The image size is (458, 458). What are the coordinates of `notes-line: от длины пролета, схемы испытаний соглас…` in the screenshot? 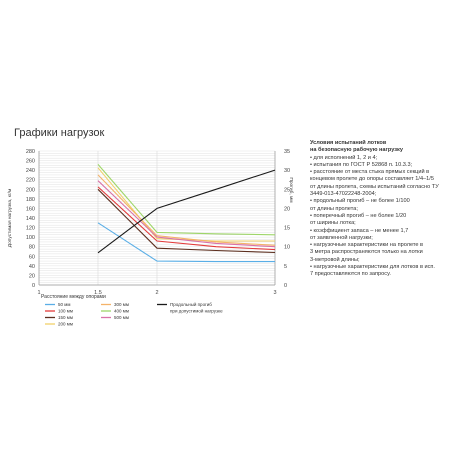 It's located at (374, 186).